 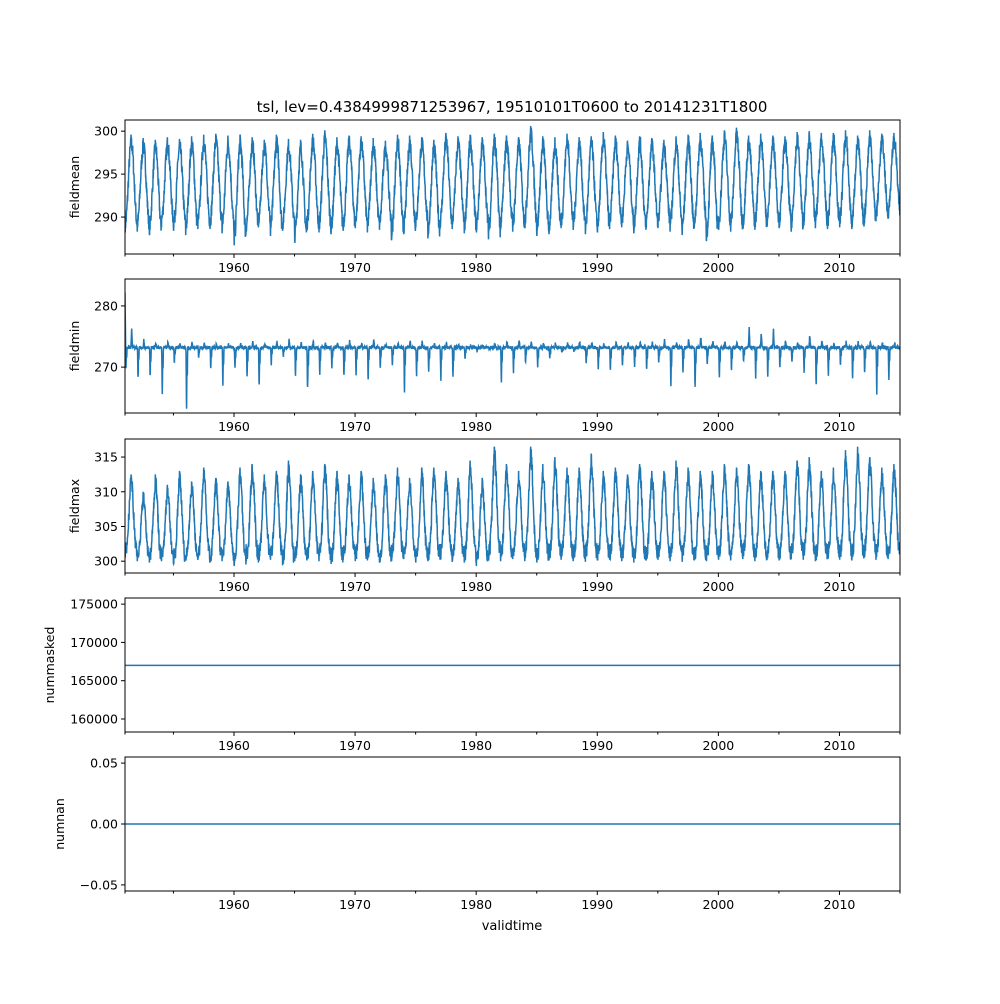 What do you see at coordinates (74, 506) in the screenshot?
I see `y-axis-label: fieldmax` at bounding box center [74, 506].